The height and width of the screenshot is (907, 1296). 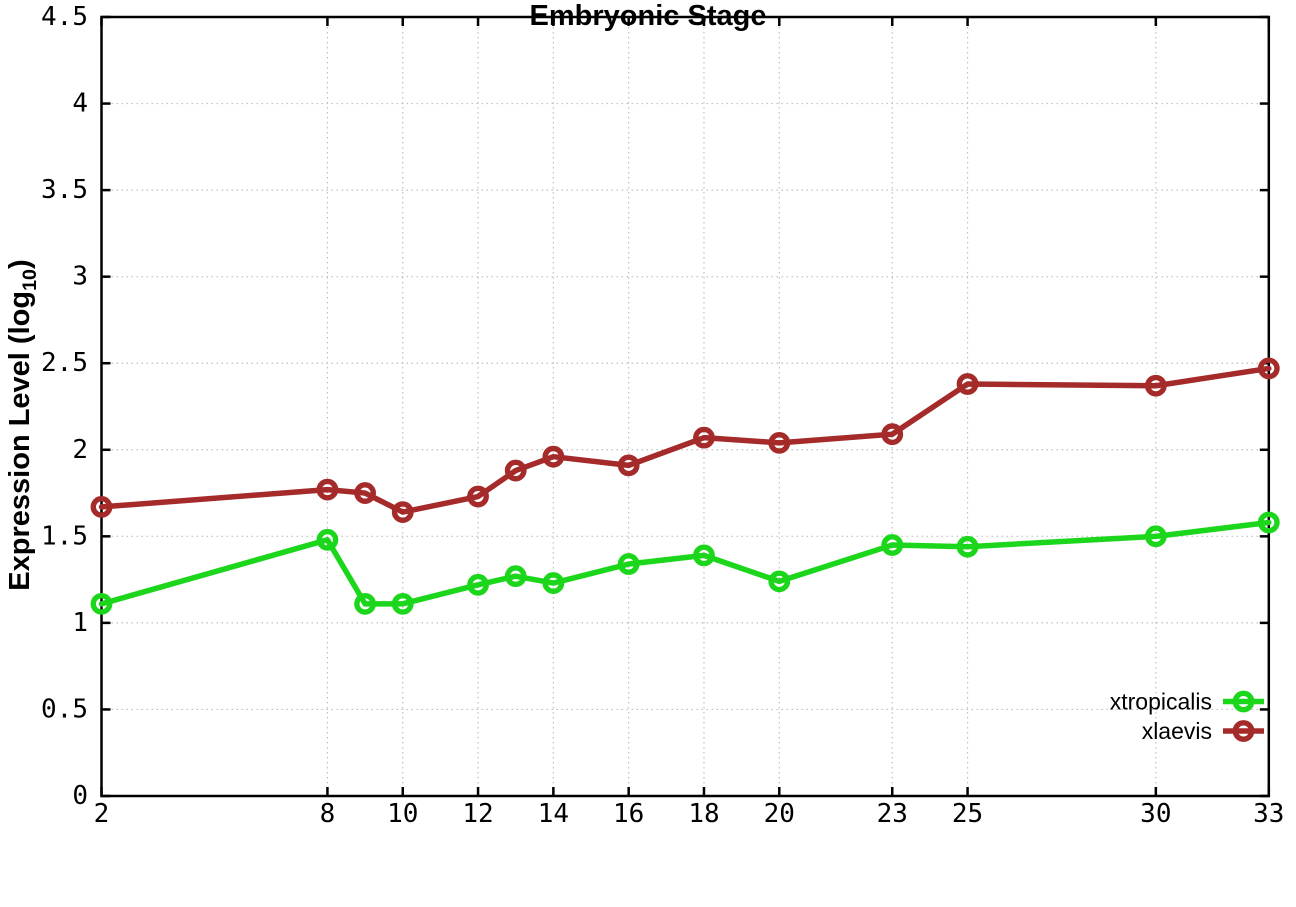 I want to click on y-tick-label: 1.5, so click(x=64, y=536).